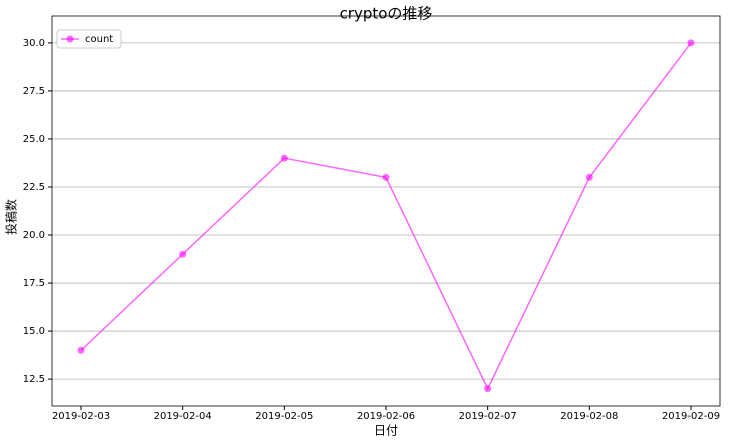 Image resolution: width=731 pixels, height=444 pixels. What do you see at coordinates (386, 416) in the screenshot?
I see `x-tick-label: 2019-02-06` at bounding box center [386, 416].